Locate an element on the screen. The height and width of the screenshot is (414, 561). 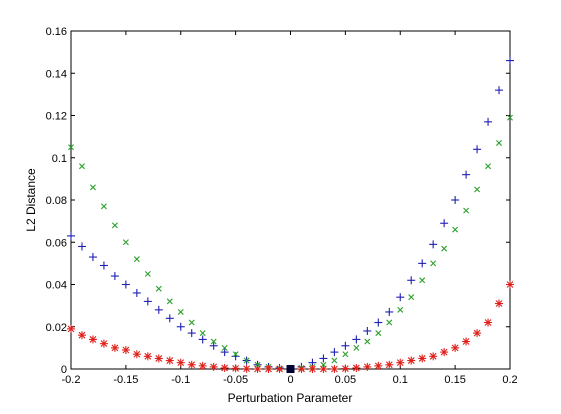
x-tick-label: -0.2 is located at coordinates (71, 380).